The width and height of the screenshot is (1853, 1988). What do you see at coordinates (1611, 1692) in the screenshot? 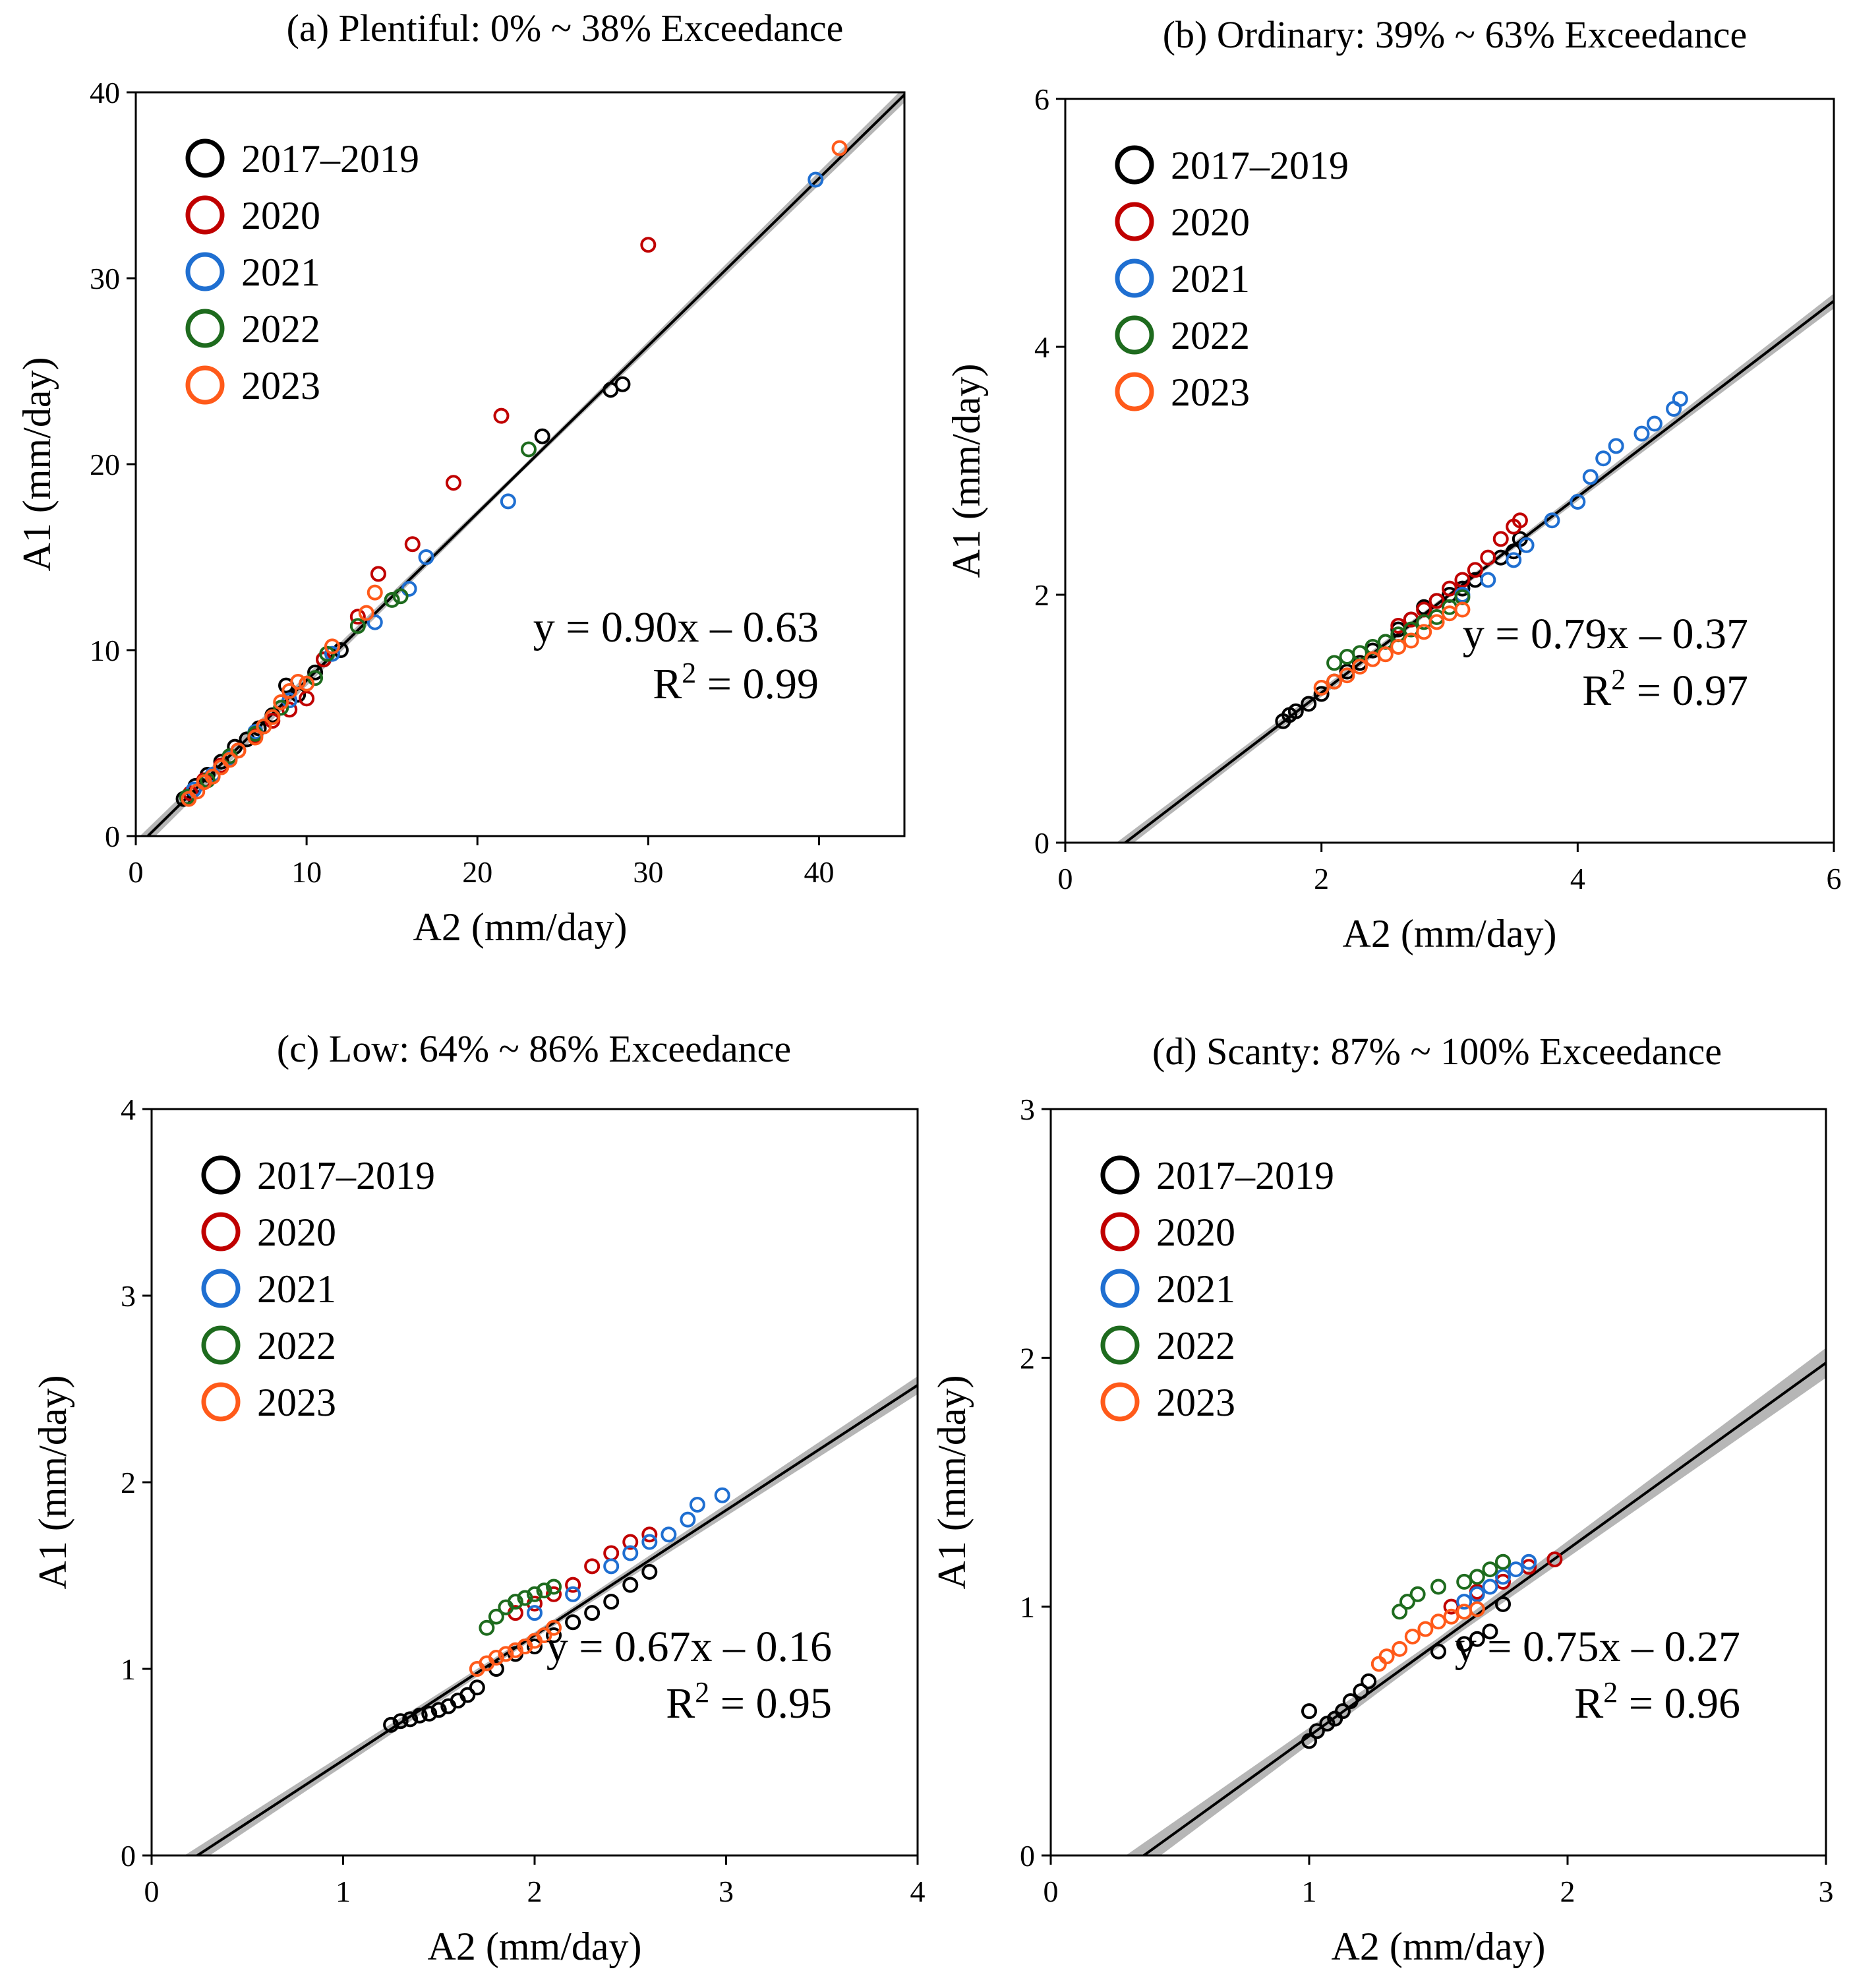
I see `r-squared-exponent: 2` at bounding box center [1611, 1692].